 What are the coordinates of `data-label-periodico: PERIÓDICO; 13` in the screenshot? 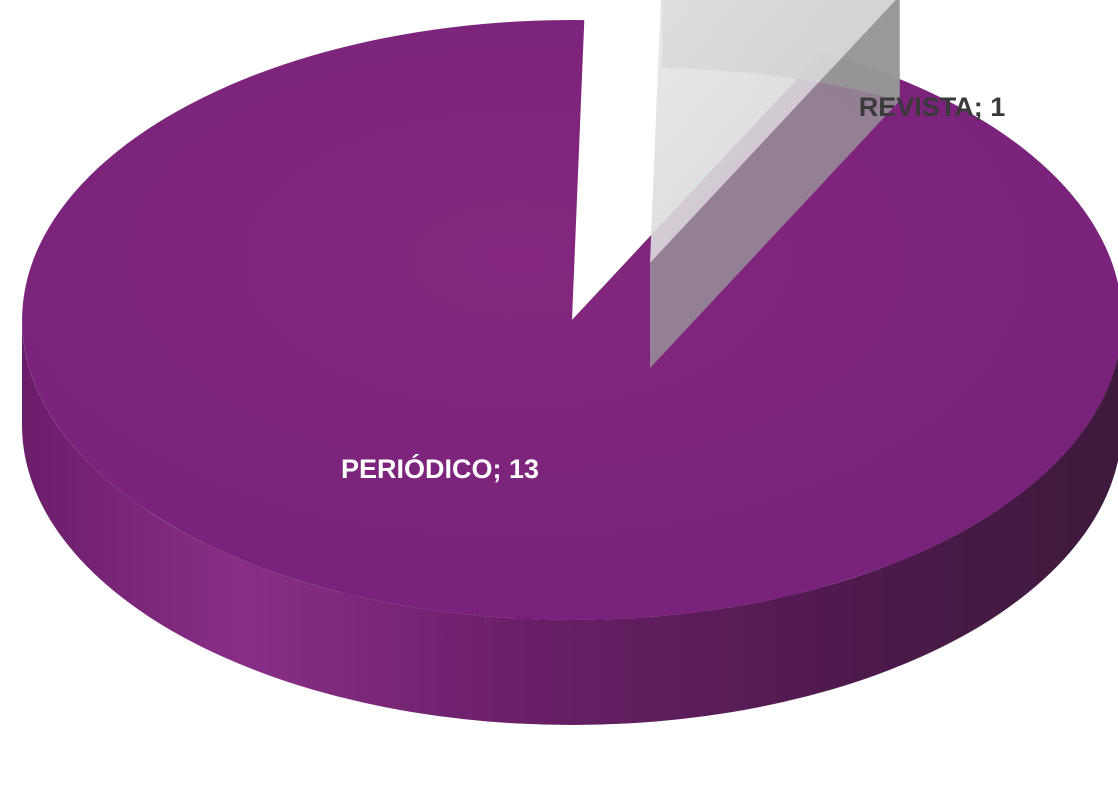 It's located at (440, 468).